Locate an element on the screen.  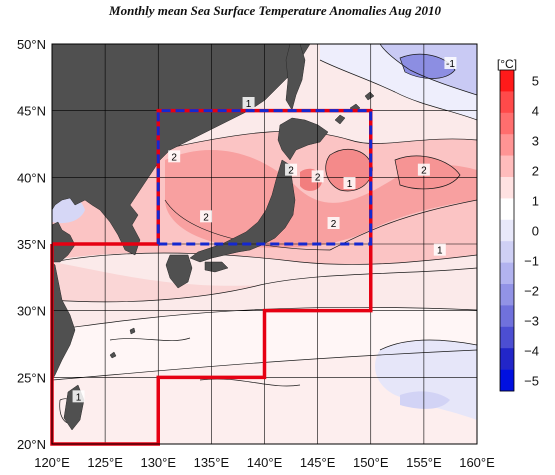
colorbar-tick-label: −1 is located at coordinates (531, 260).